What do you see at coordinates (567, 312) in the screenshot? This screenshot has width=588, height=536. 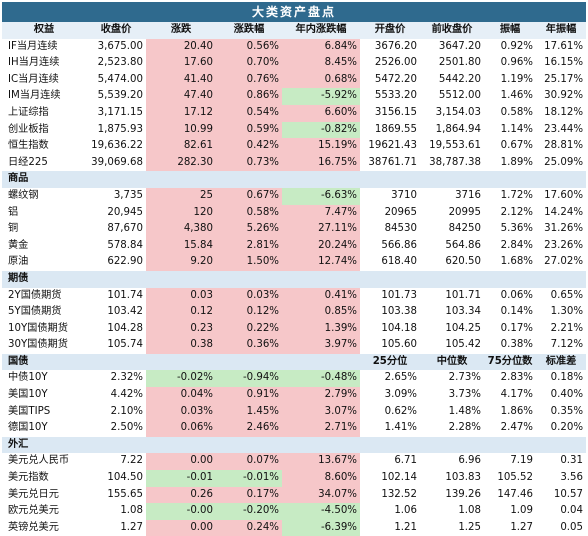 I see `cell-yamp: 1.30%` at bounding box center [567, 312].